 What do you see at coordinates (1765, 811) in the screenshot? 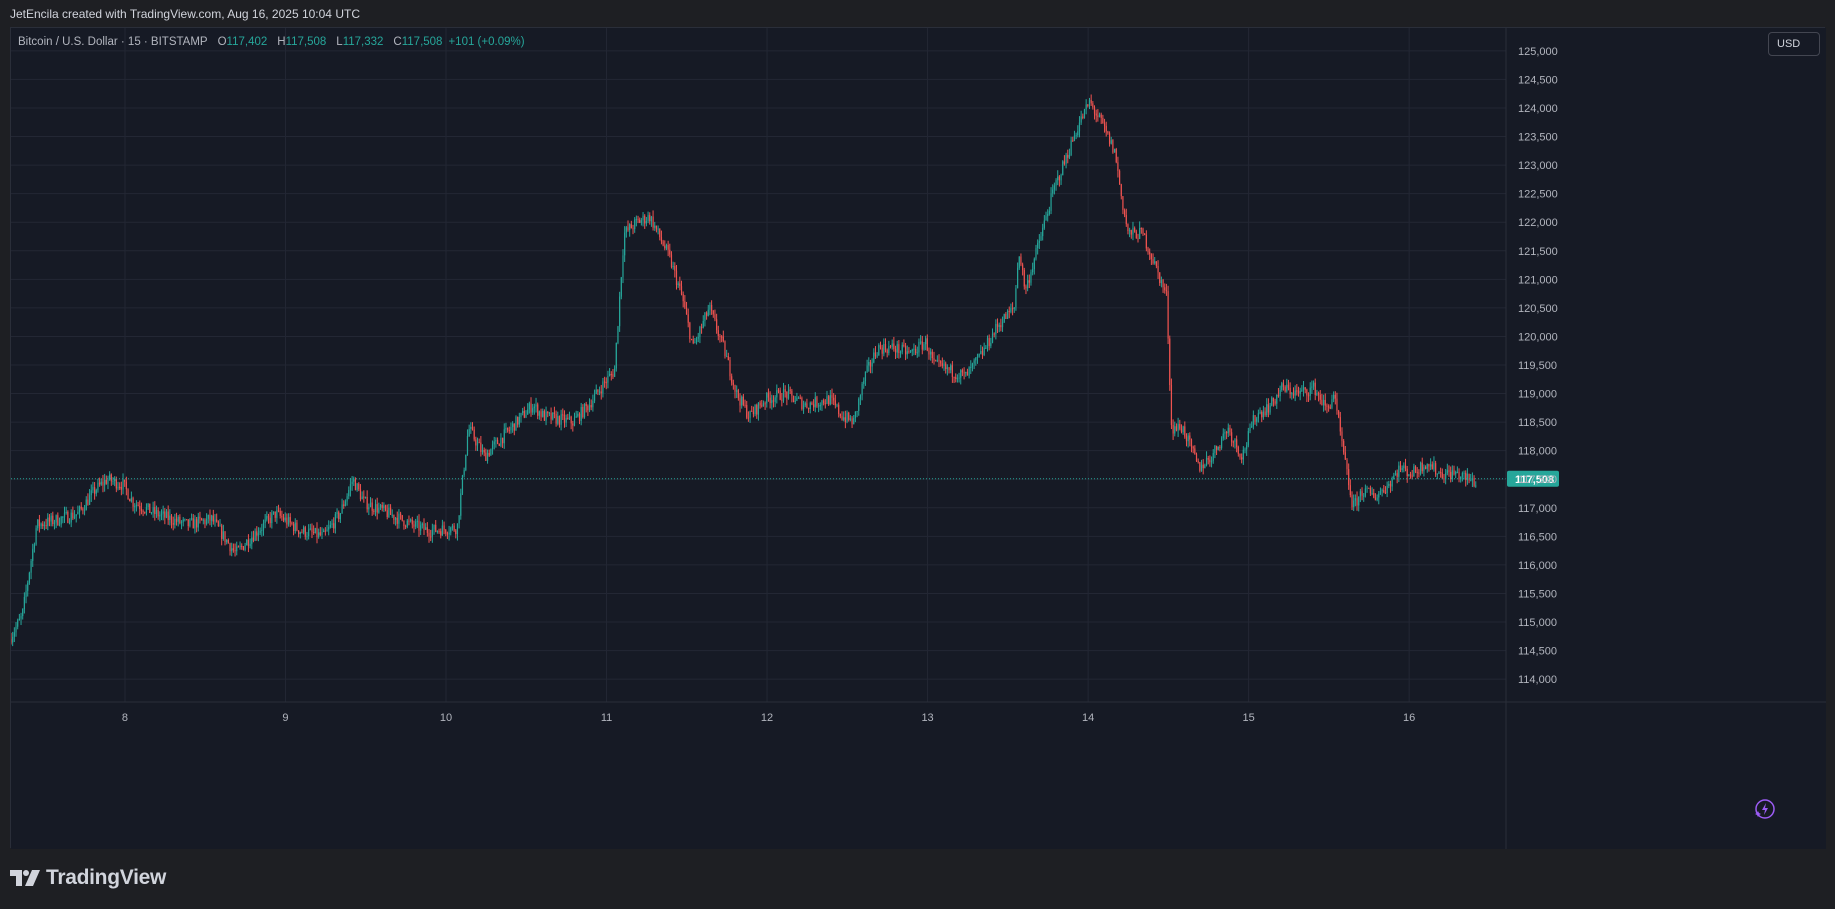
I see `lightning-icon` at bounding box center [1765, 811].